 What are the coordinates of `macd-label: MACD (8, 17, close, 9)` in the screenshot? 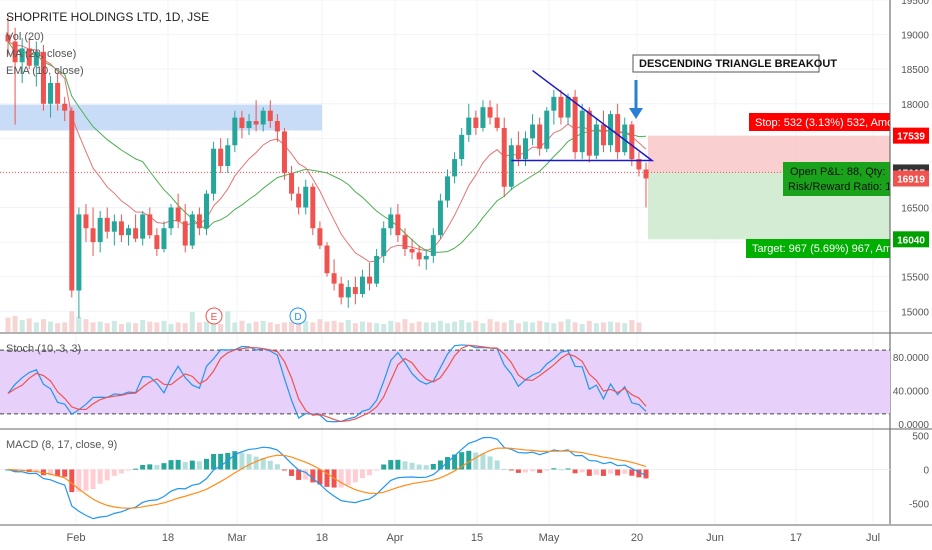 It's located at (61, 445).